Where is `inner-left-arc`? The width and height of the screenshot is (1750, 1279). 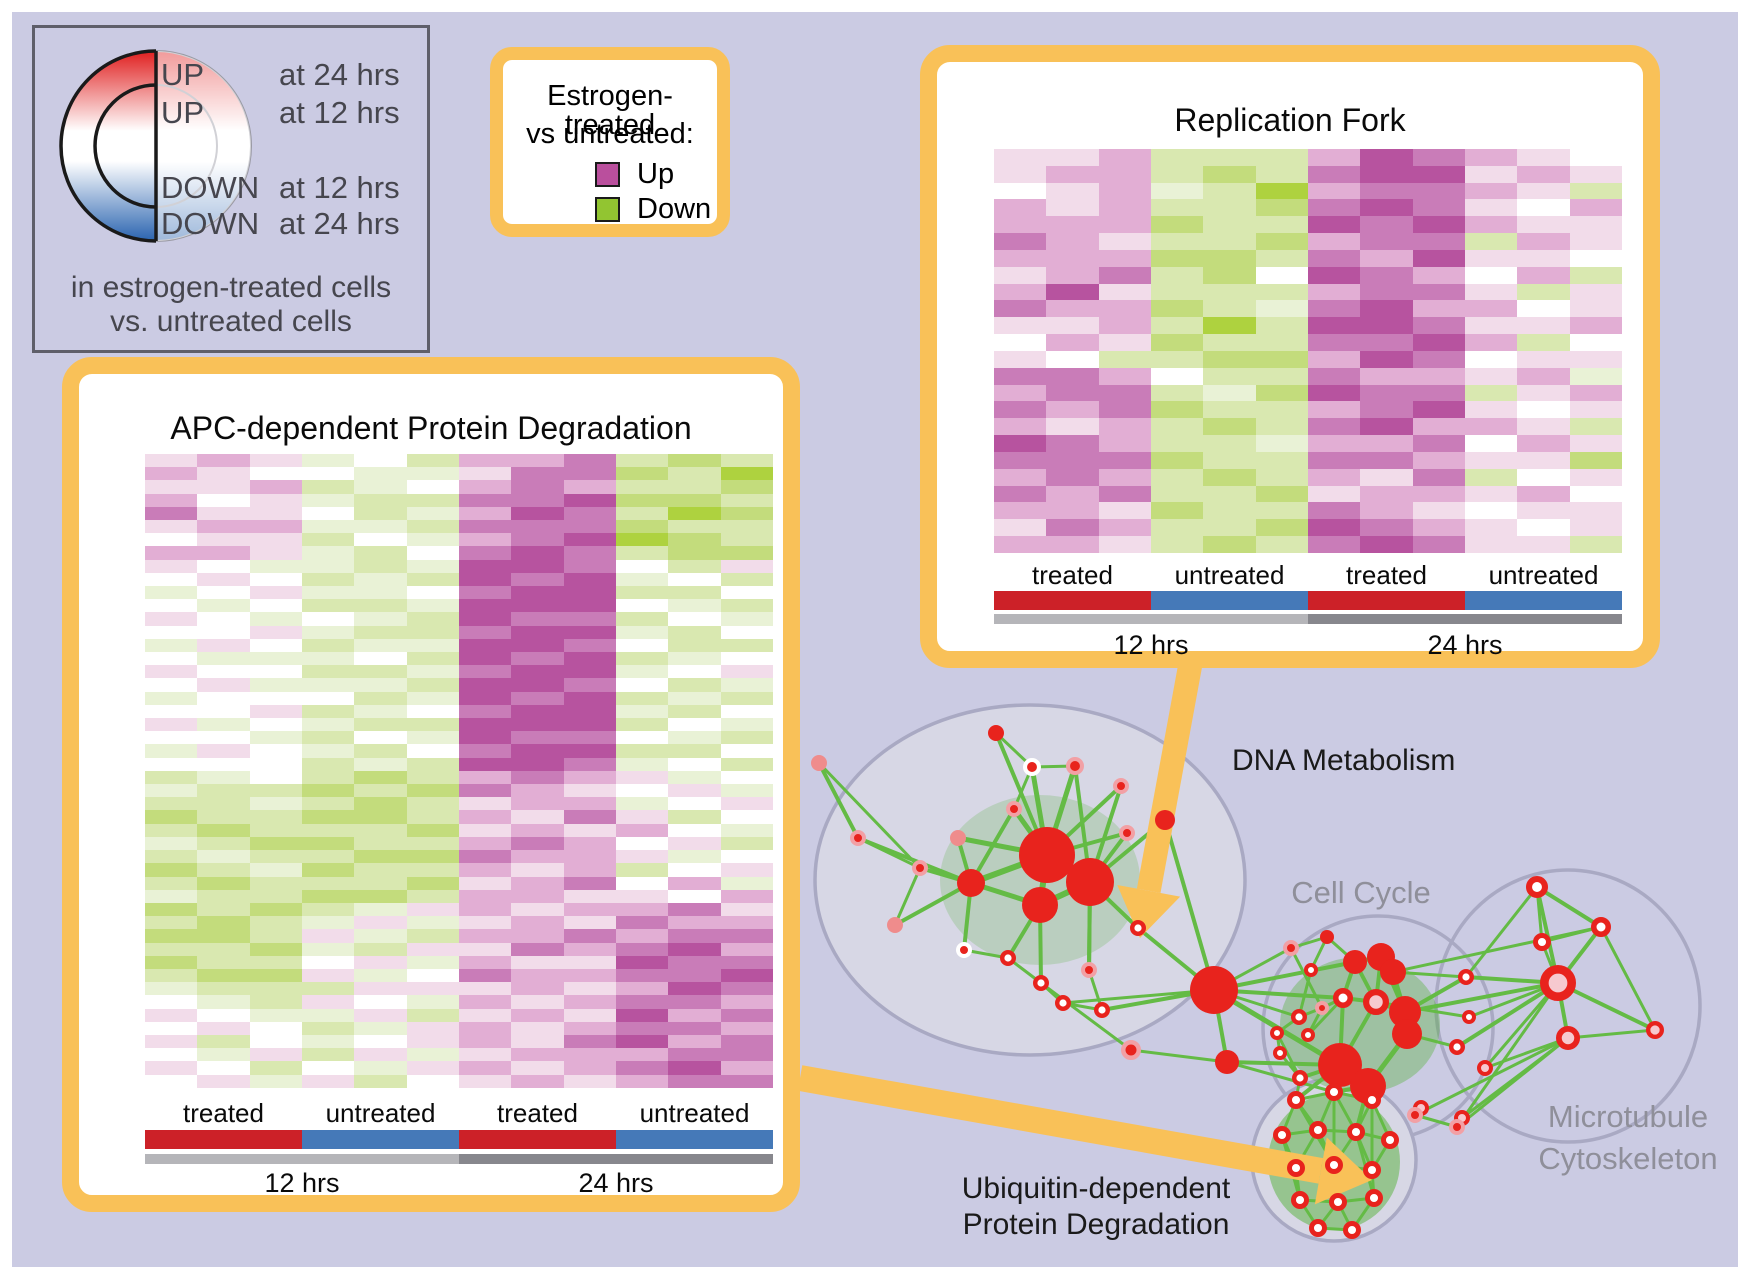
inner-left-arc is located at coordinates (125, 146).